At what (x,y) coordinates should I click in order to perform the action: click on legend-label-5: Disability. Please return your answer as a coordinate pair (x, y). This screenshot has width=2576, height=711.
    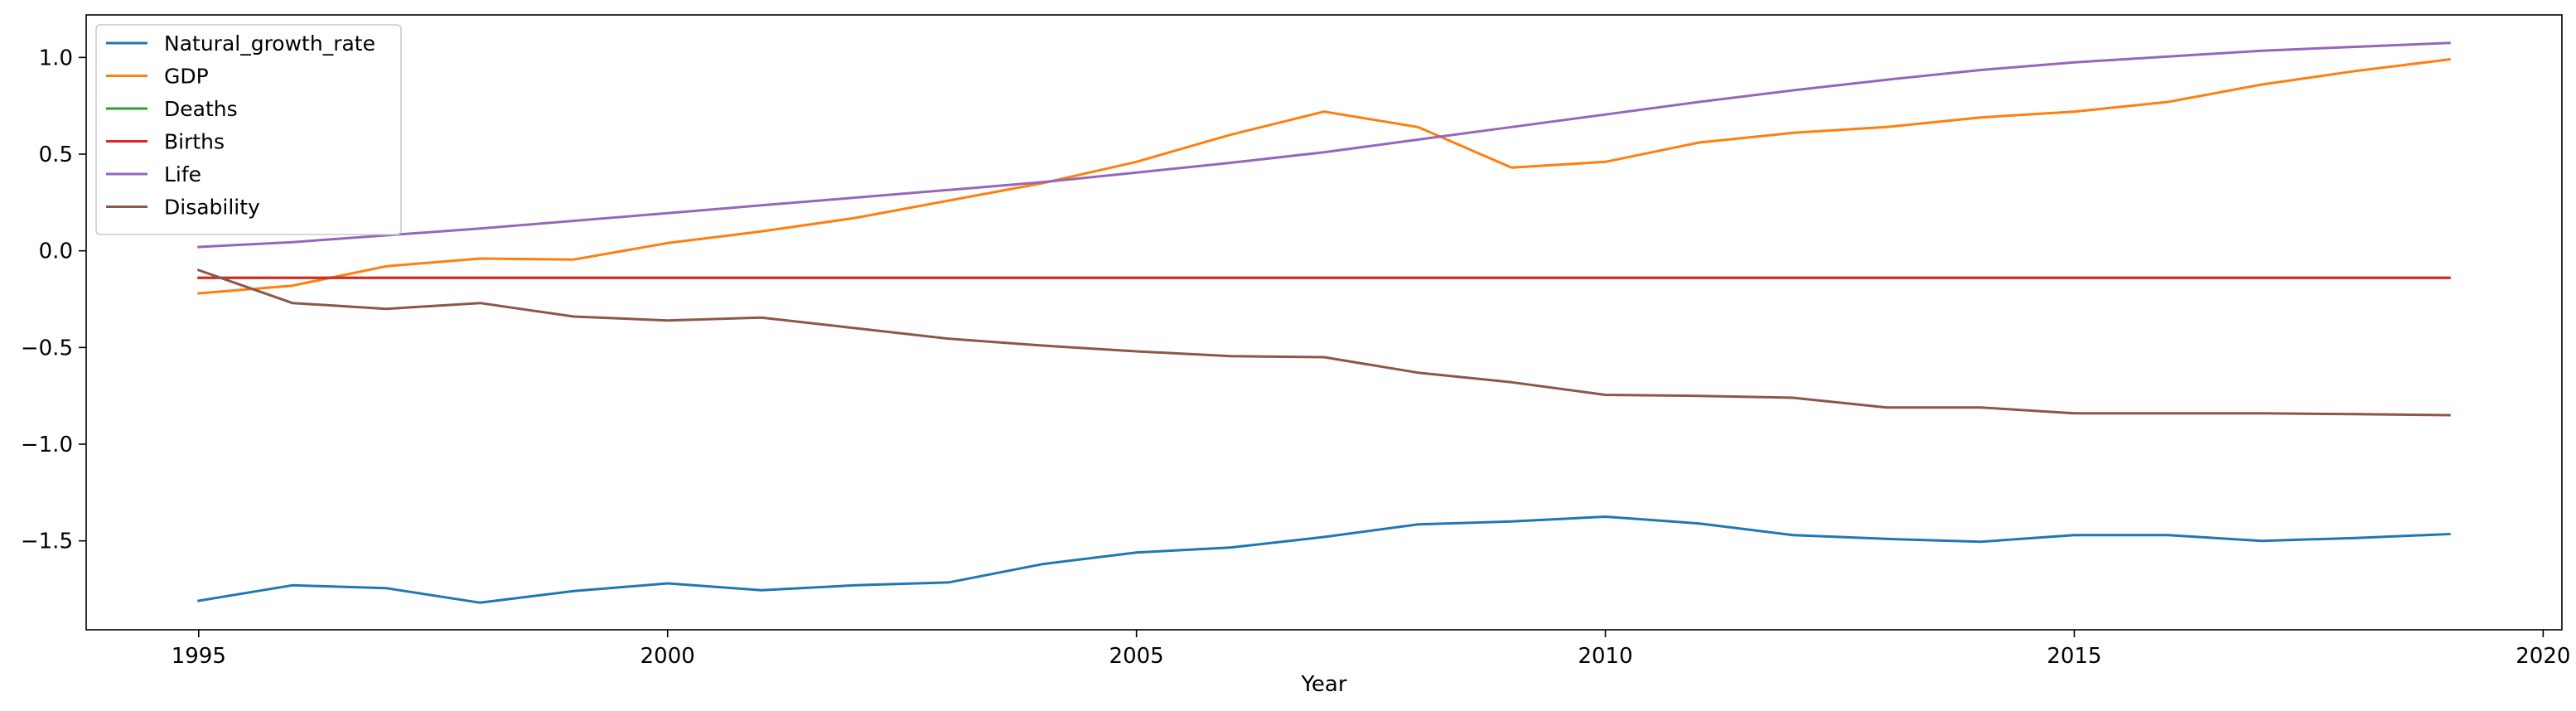
    Looking at the image, I should click on (212, 208).